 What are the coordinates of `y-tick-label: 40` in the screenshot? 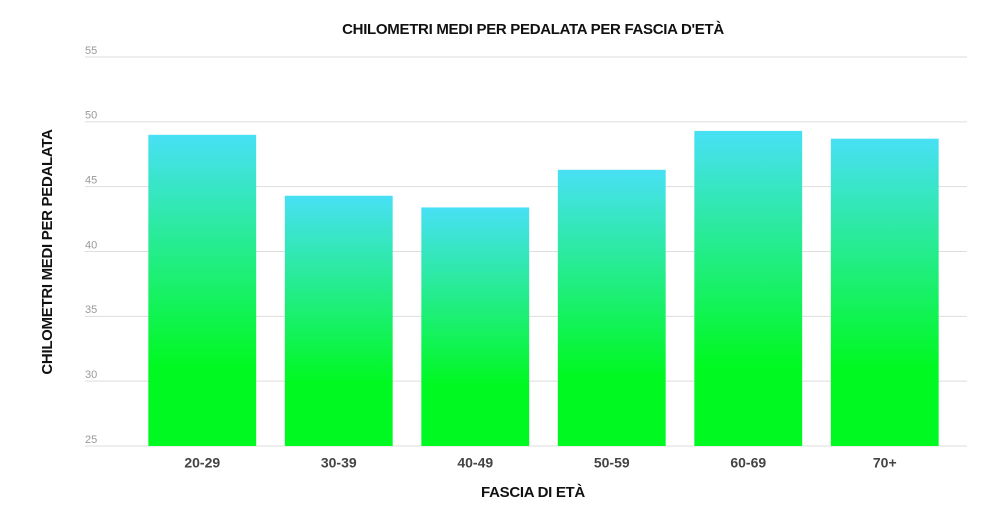 It's located at (91, 245).